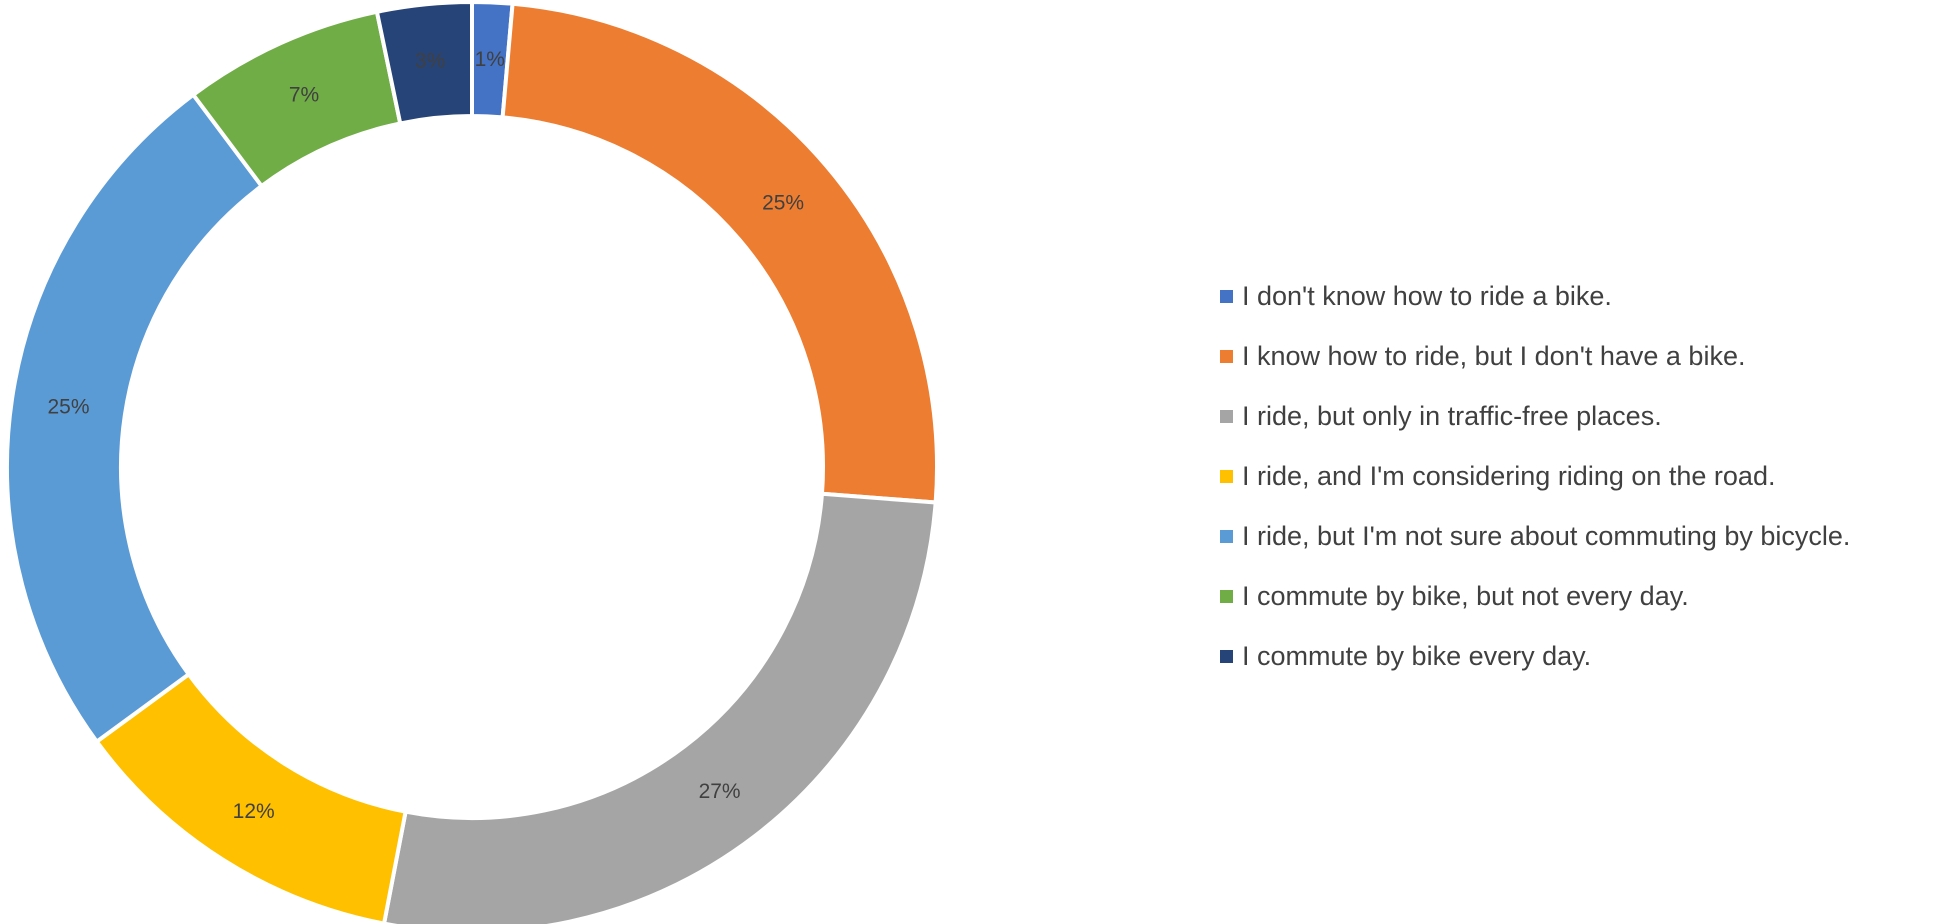 This screenshot has height=924, width=1938. What do you see at coordinates (490, 59) in the screenshot?
I see `data-label-1: 1%` at bounding box center [490, 59].